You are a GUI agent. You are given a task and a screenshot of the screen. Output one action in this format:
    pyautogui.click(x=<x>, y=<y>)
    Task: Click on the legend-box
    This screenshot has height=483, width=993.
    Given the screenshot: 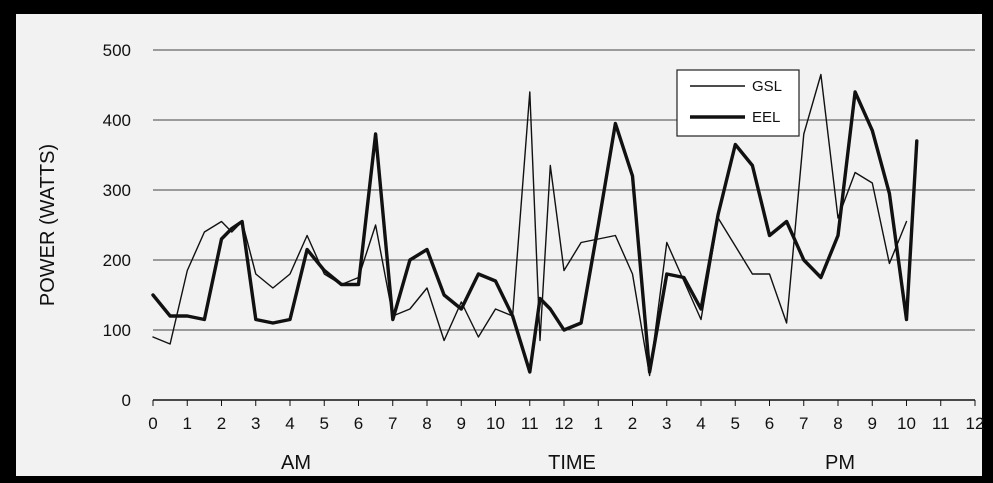 What is the action you would take?
    pyautogui.click(x=738, y=103)
    